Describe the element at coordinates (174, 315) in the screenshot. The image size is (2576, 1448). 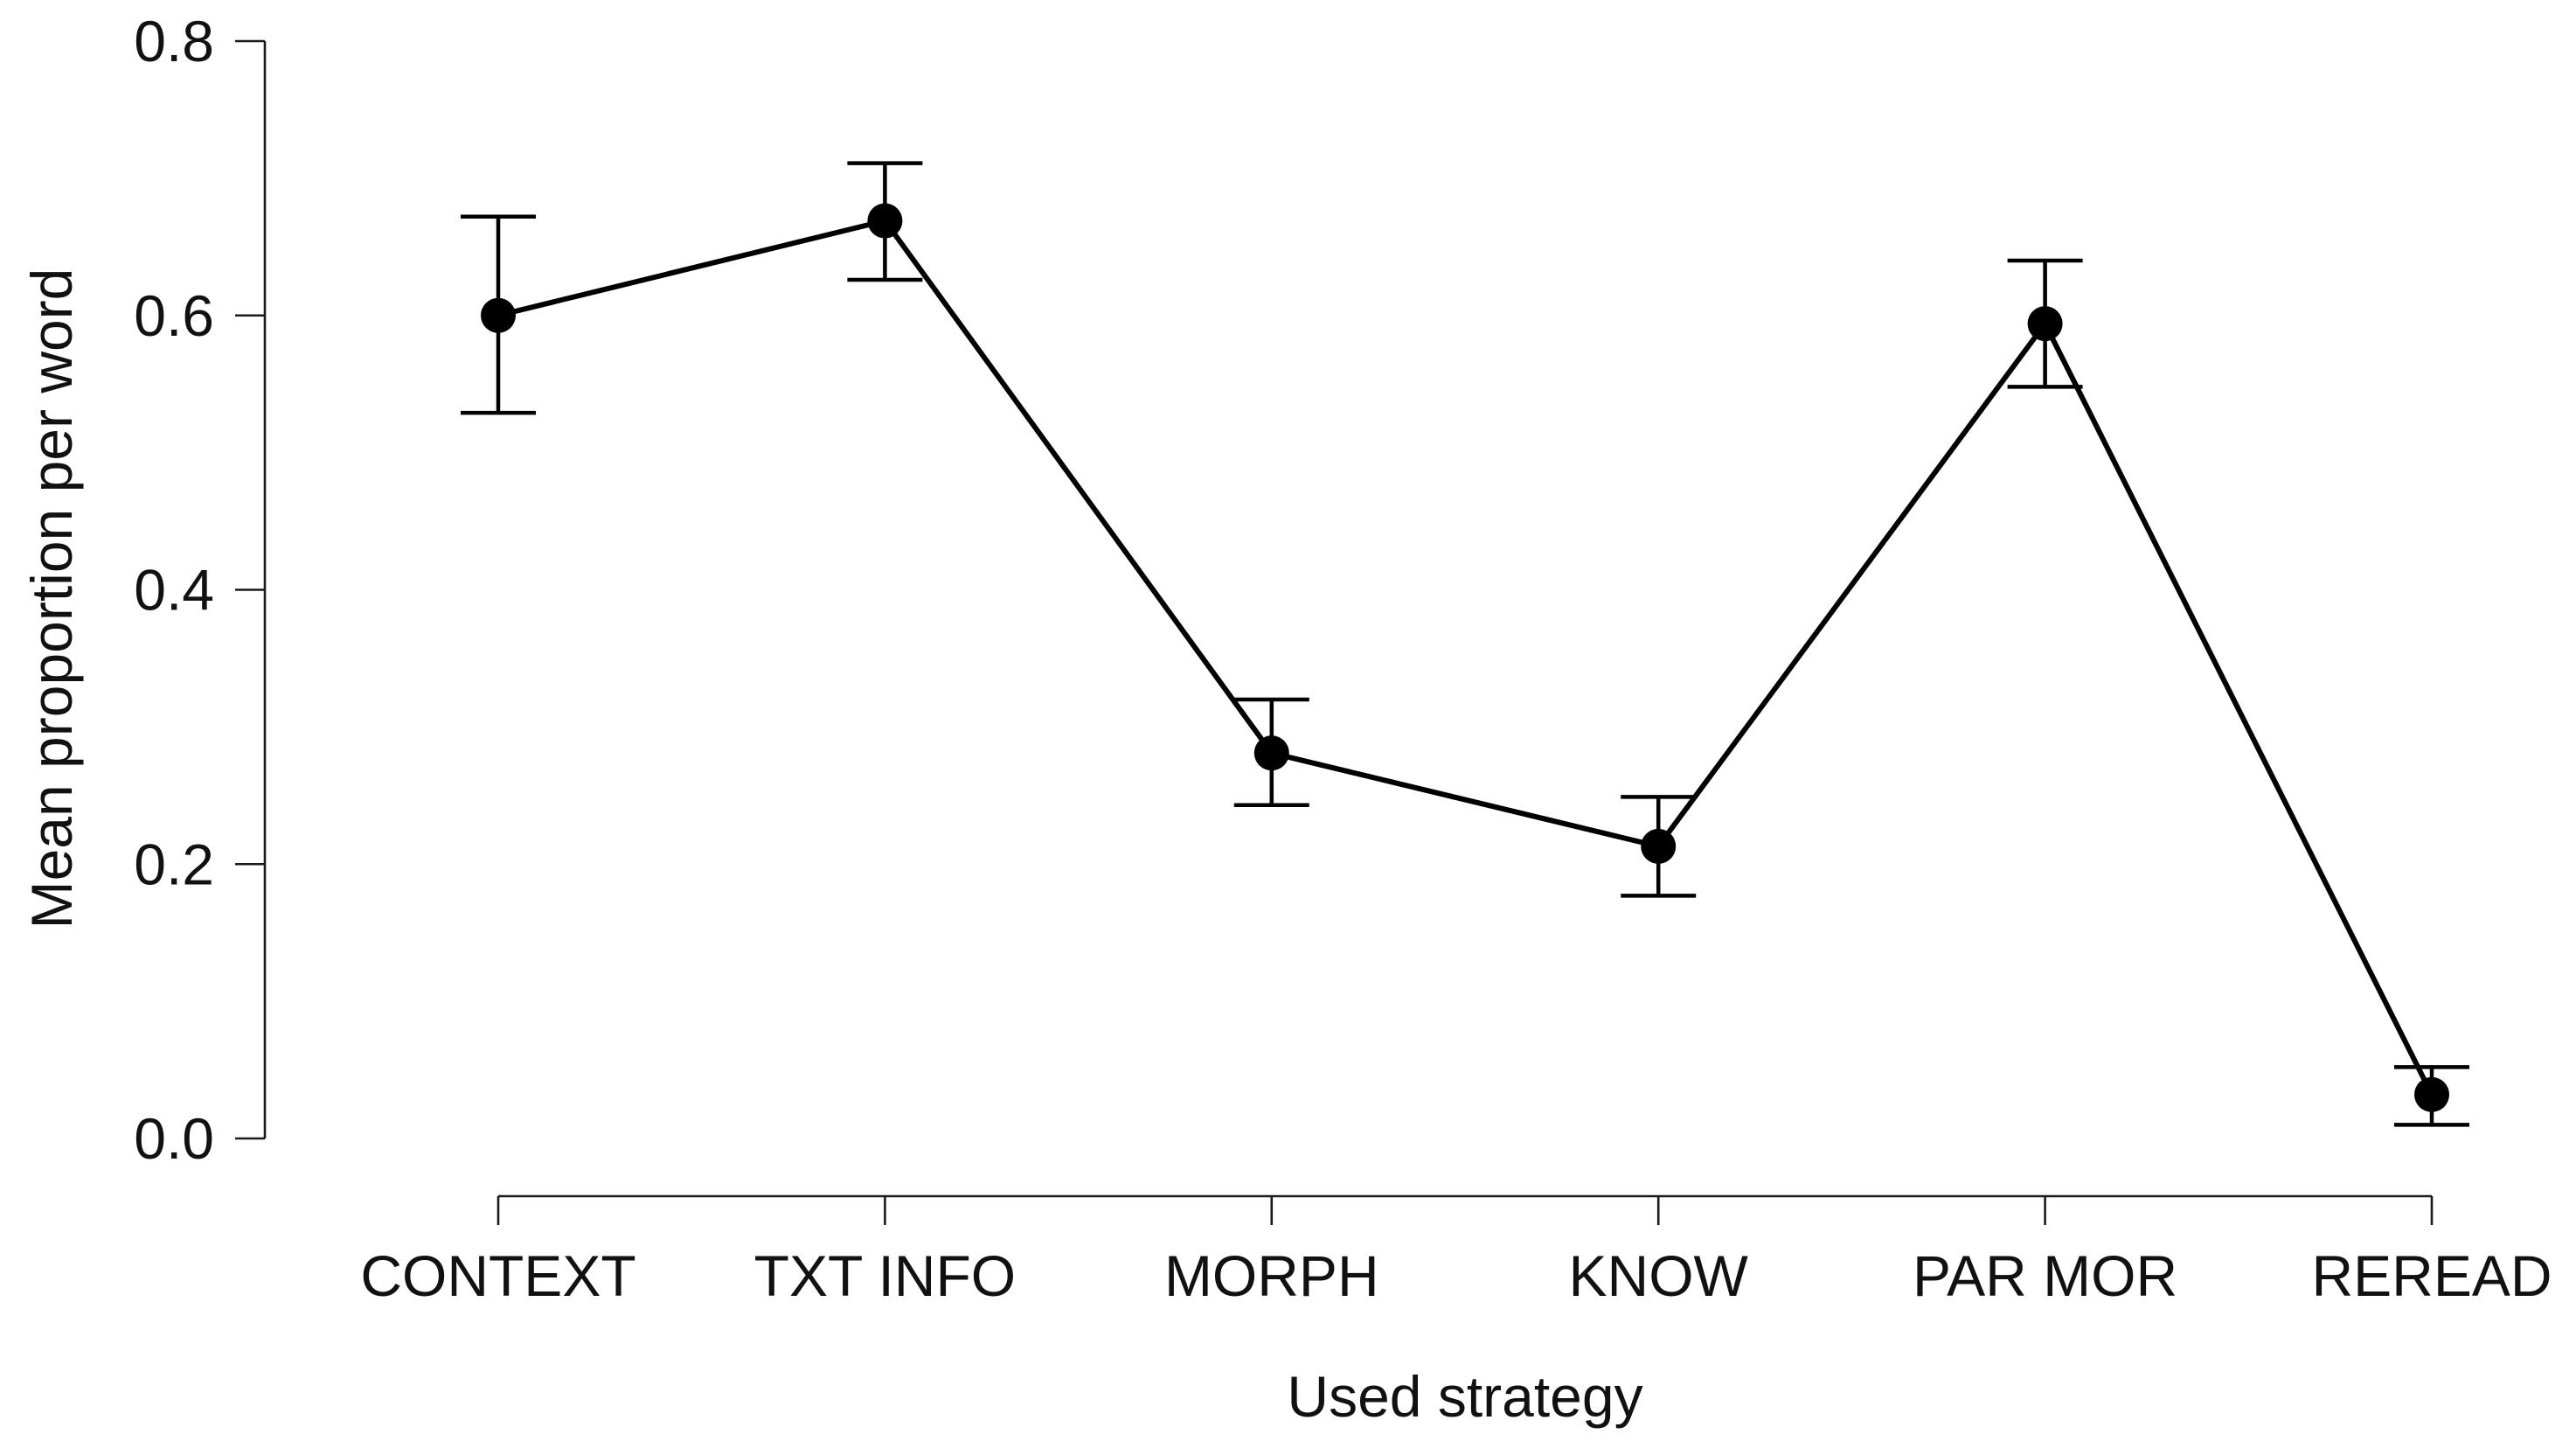
I see `y-tick-label: 0.6` at that location.